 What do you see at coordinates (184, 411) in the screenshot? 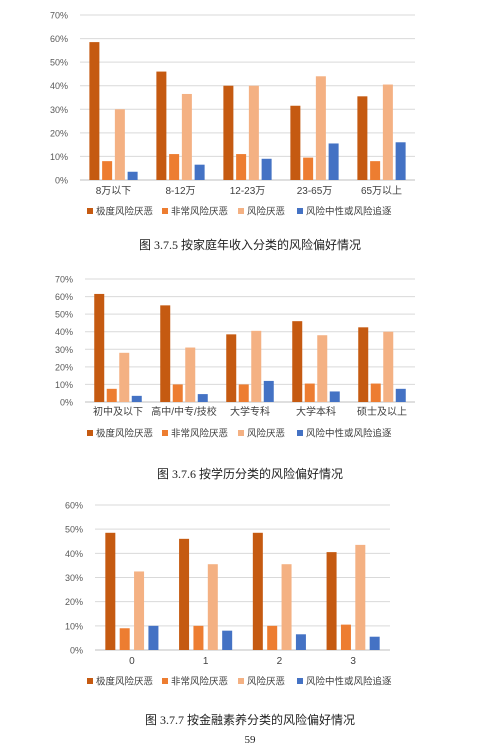
I see `category-label: 高中/中专/技校` at bounding box center [184, 411].